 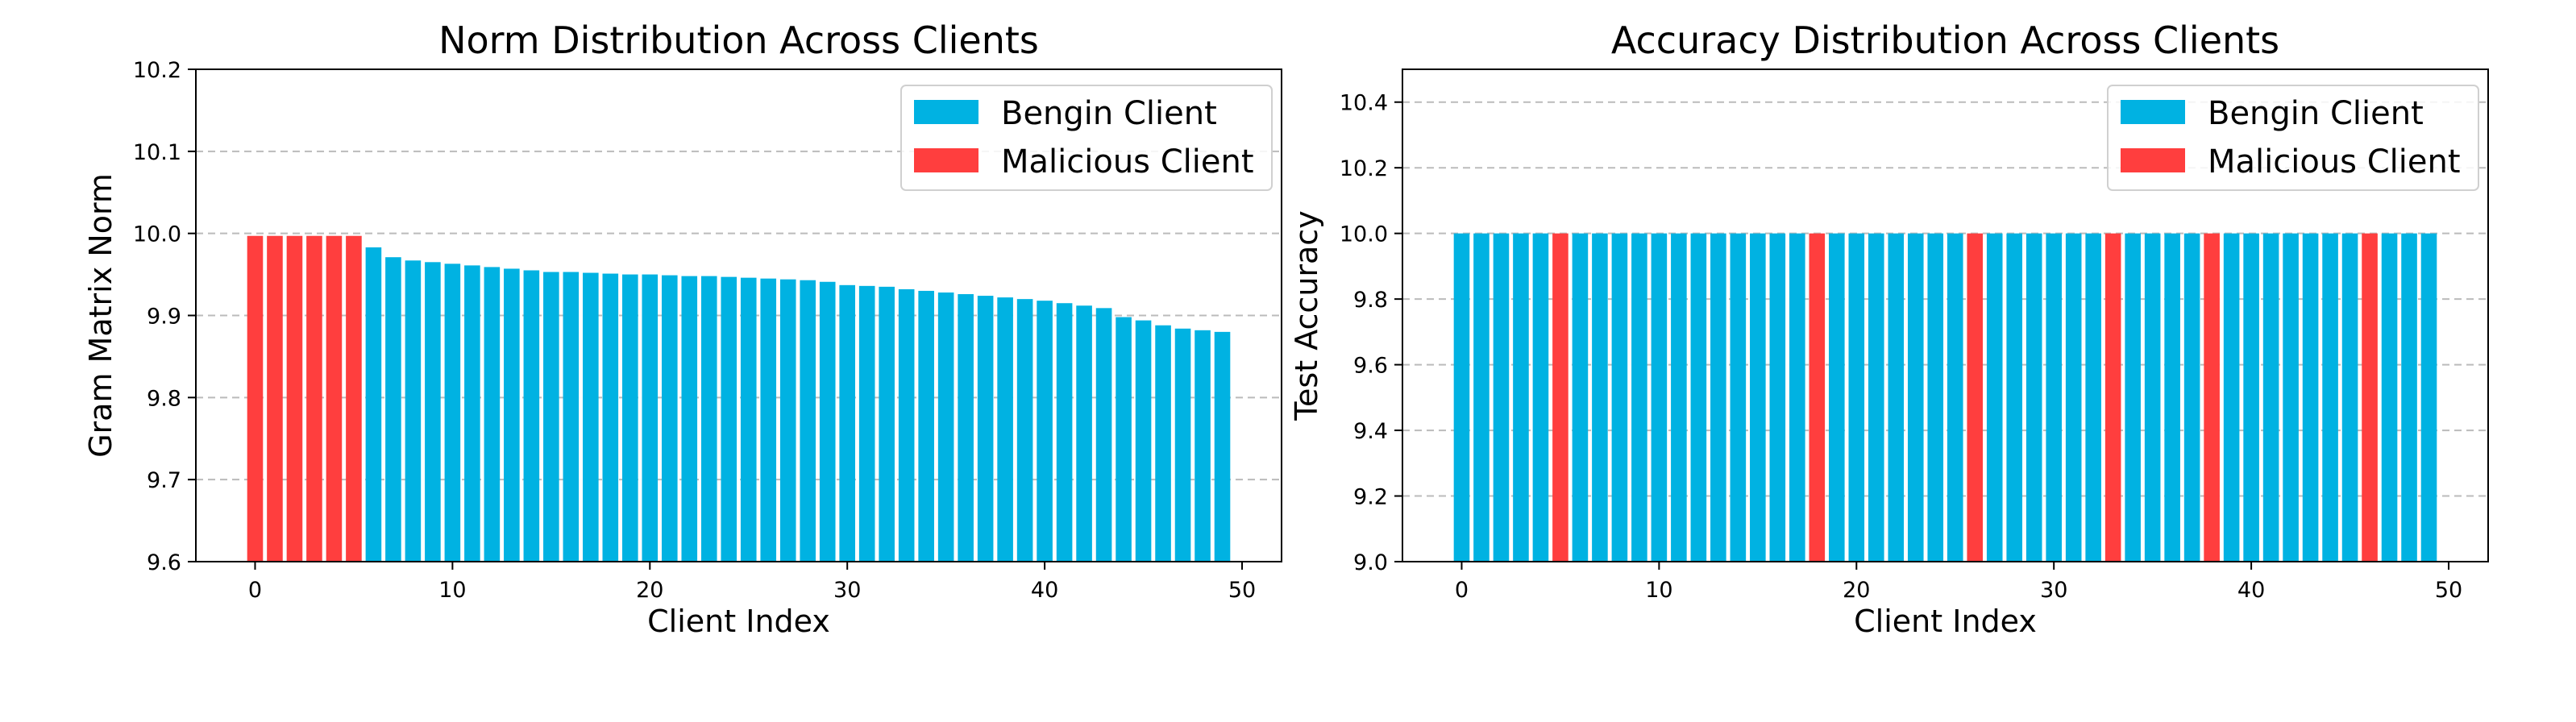 What do you see at coordinates (1370, 562) in the screenshot?
I see `y-tick-label: 9.0` at bounding box center [1370, 562].